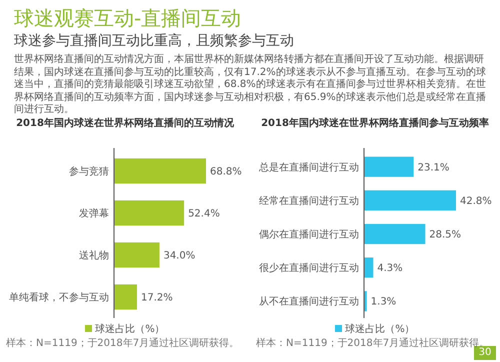  I want to click on data-label: 28.5%, so click(445, 235).